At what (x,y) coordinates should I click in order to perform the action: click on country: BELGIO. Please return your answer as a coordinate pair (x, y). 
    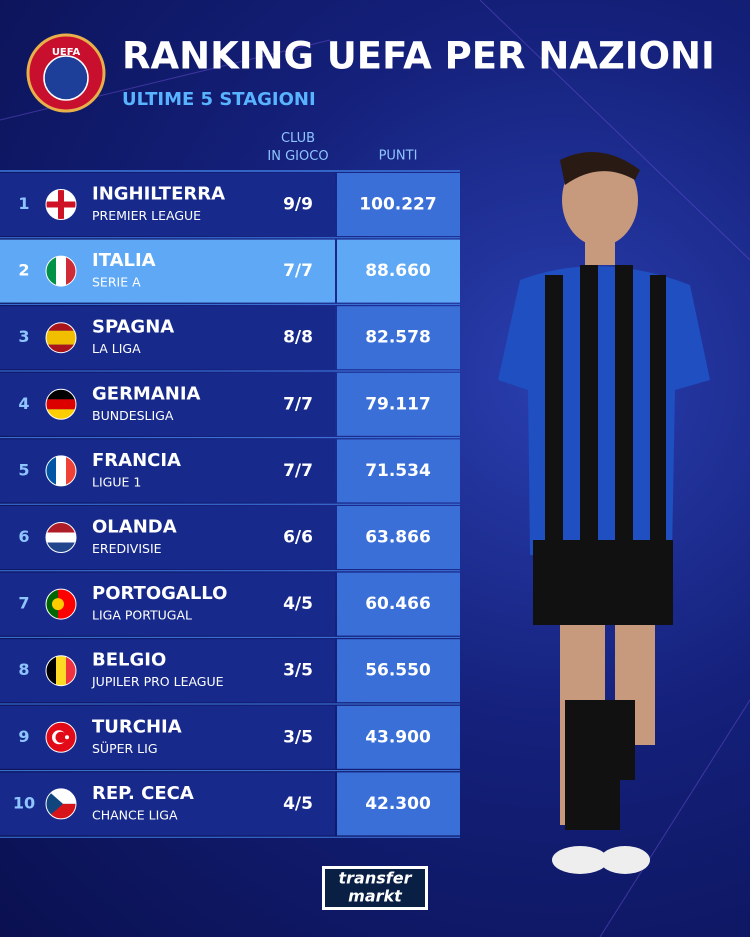
    Looking at the image, I should click on (129, 660).